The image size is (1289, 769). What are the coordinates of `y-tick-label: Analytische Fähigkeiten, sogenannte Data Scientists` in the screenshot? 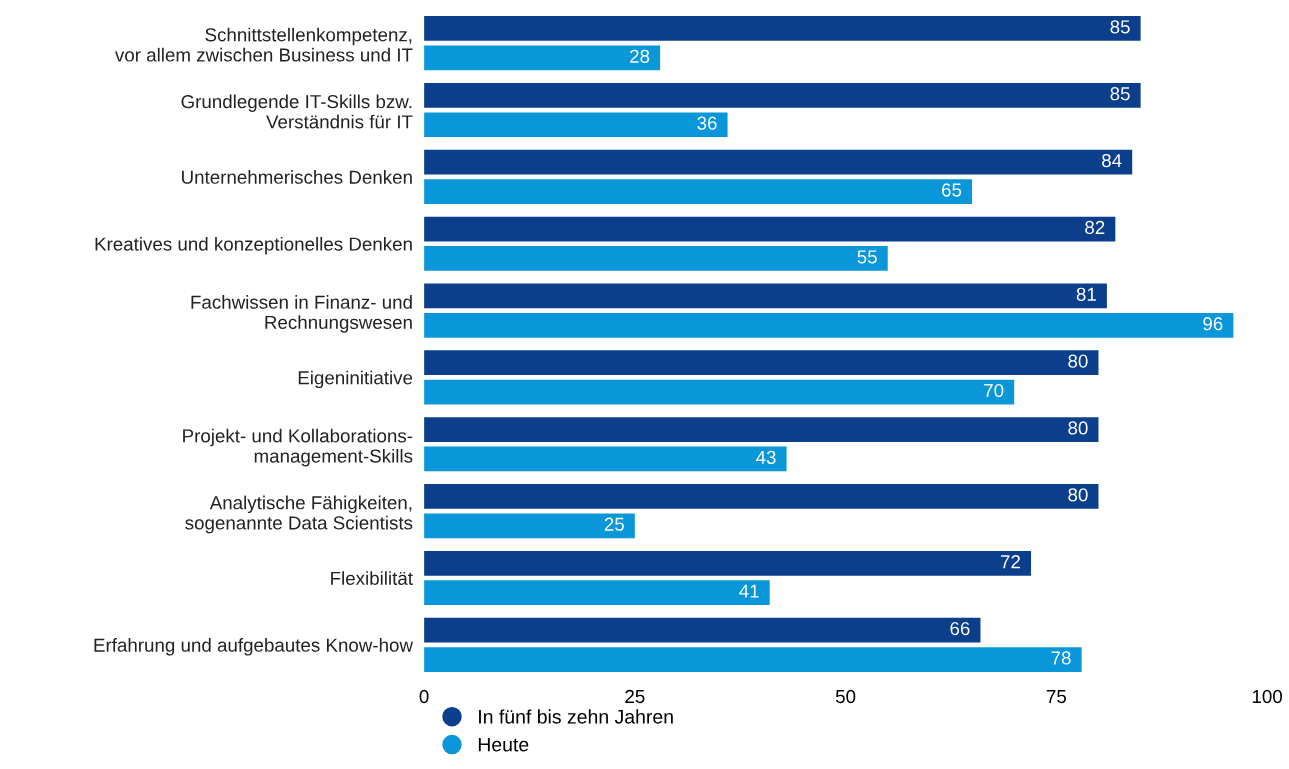 It's located at (299, 514).